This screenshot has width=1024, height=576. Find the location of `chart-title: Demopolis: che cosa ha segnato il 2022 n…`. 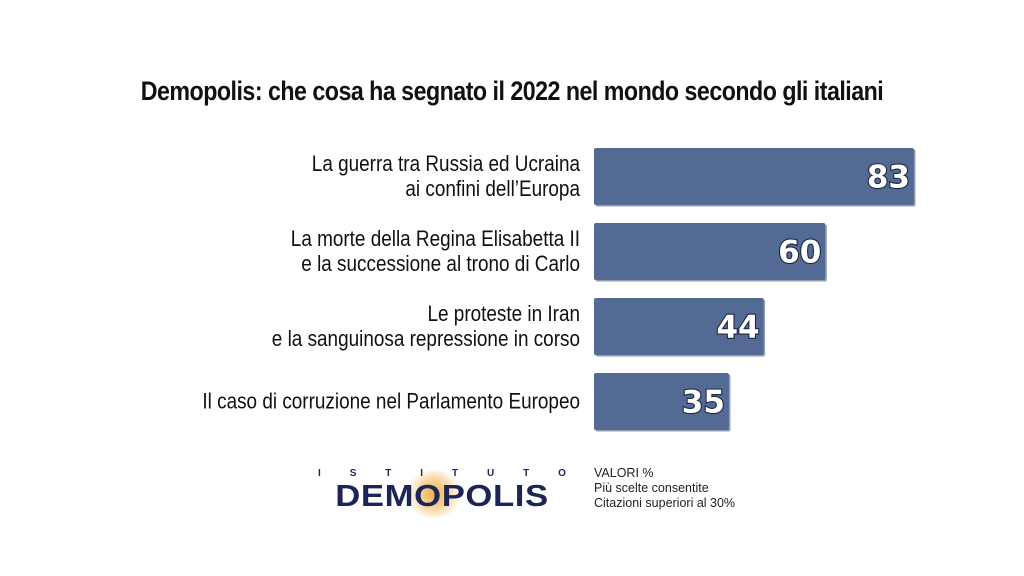

chart-title: Demopolis: che cosa ha segnato il 2022 n… is located at coordinates (512, 91).